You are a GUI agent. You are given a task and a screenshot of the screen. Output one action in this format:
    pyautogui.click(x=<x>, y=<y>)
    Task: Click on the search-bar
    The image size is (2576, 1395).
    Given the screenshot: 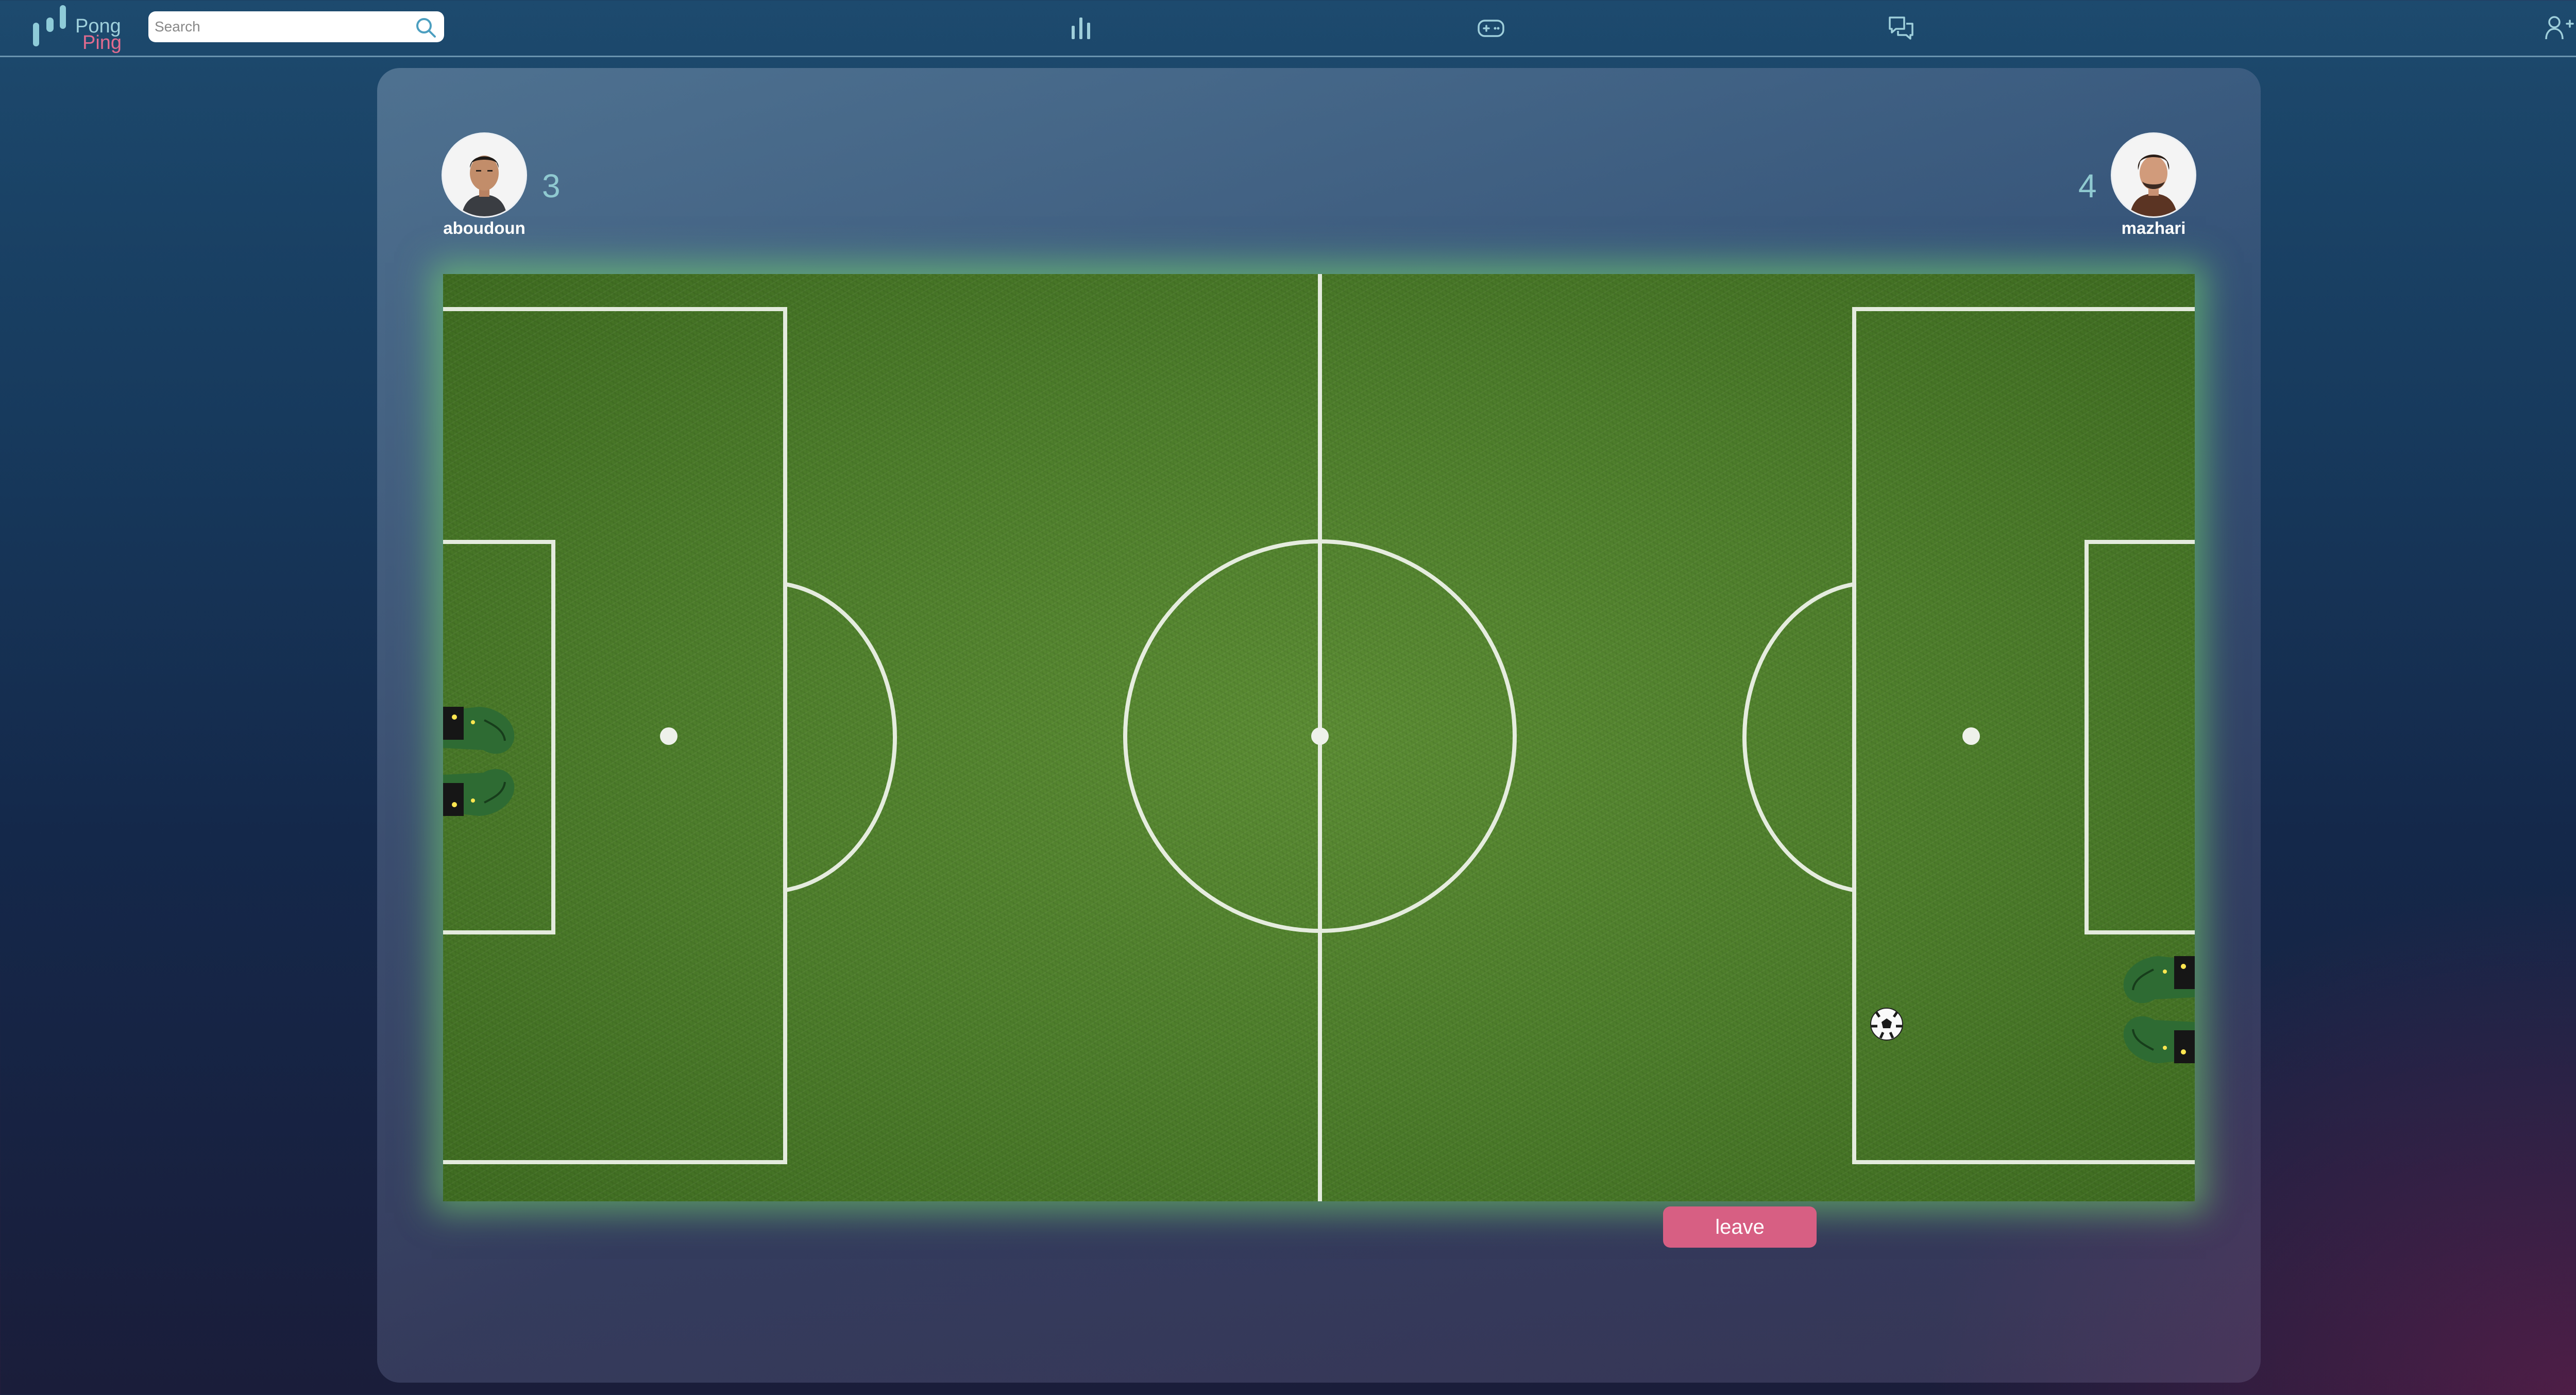 What is the action you would take?
    pyautogui.click(x=296, y=26)
    